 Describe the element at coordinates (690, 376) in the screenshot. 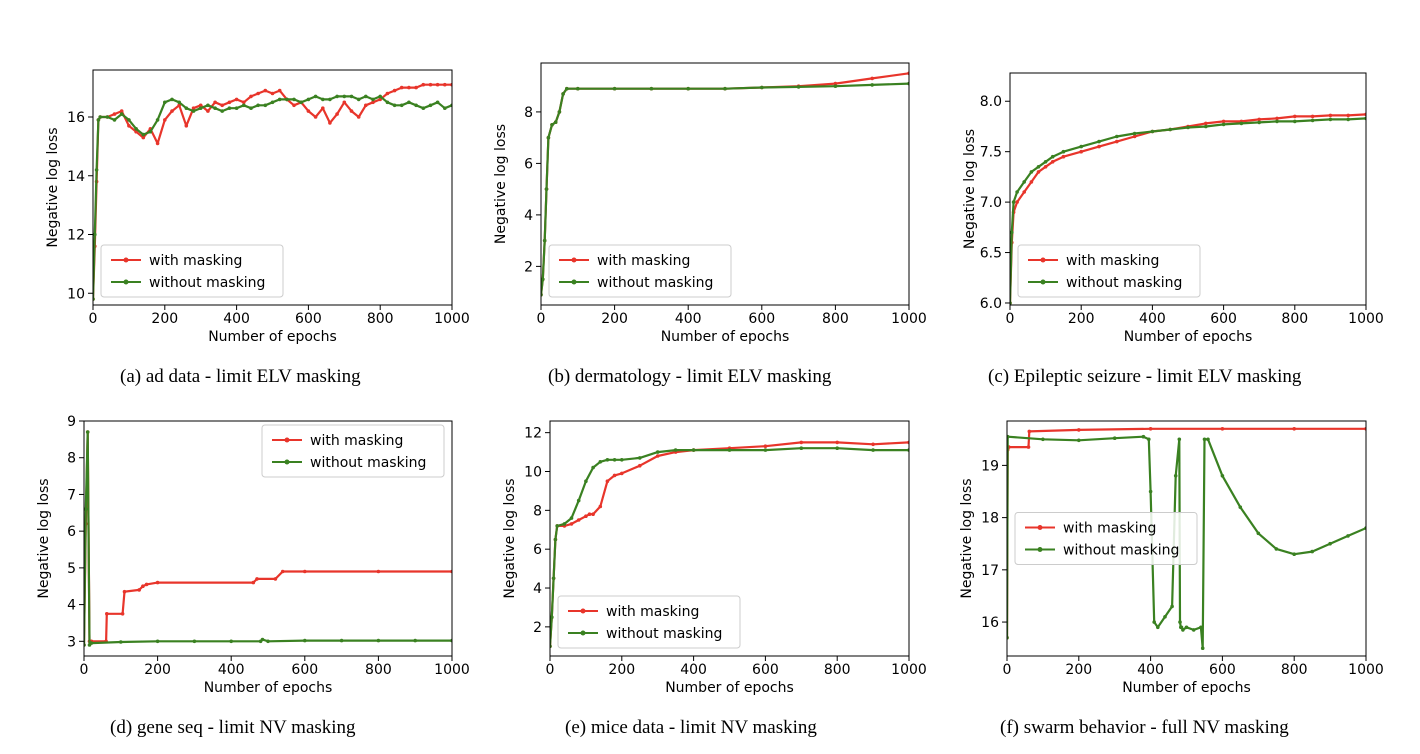

I see `caption-b: (b) dermatology - limit ELV masking` at that location.